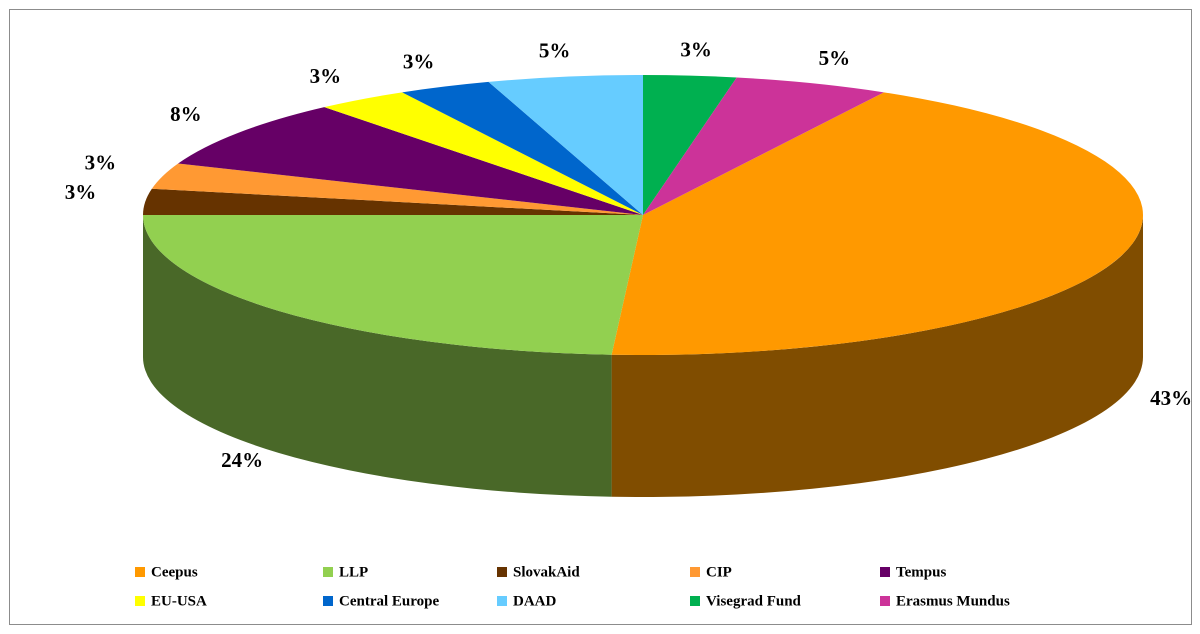 The image size is (1200, 634). Describe the element at coordinates (242, 460) in the screenshot. I see `data-label: 24%` at that location.